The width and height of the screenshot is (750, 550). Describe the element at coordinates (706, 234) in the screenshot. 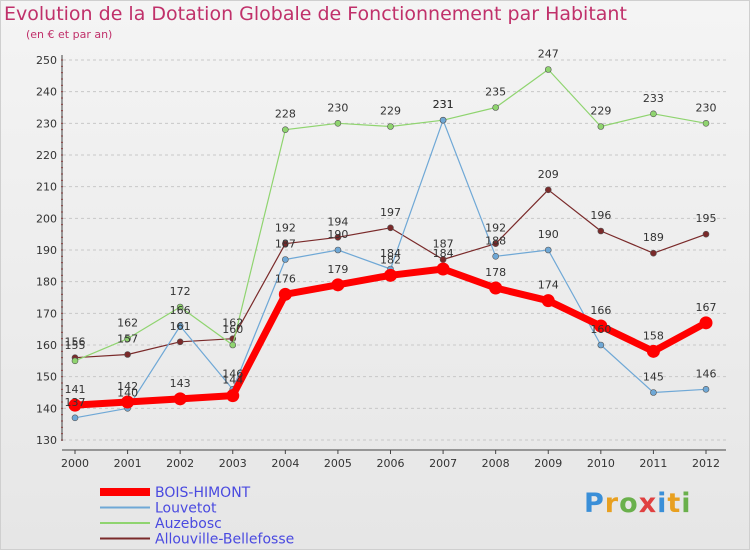

I see `point-allouville-bellefosse-2012` at that location.